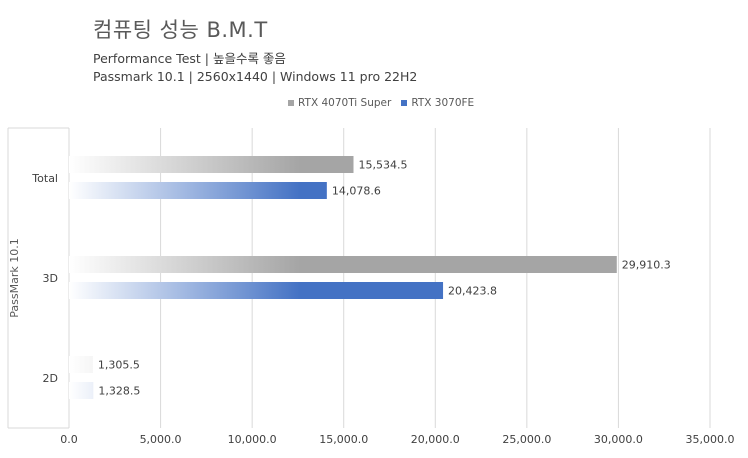 Image resolution: width=748 pixels, height=458 pixels. I want to click on data-label-2d-series-1: 1,305.5, so click(119, 365).